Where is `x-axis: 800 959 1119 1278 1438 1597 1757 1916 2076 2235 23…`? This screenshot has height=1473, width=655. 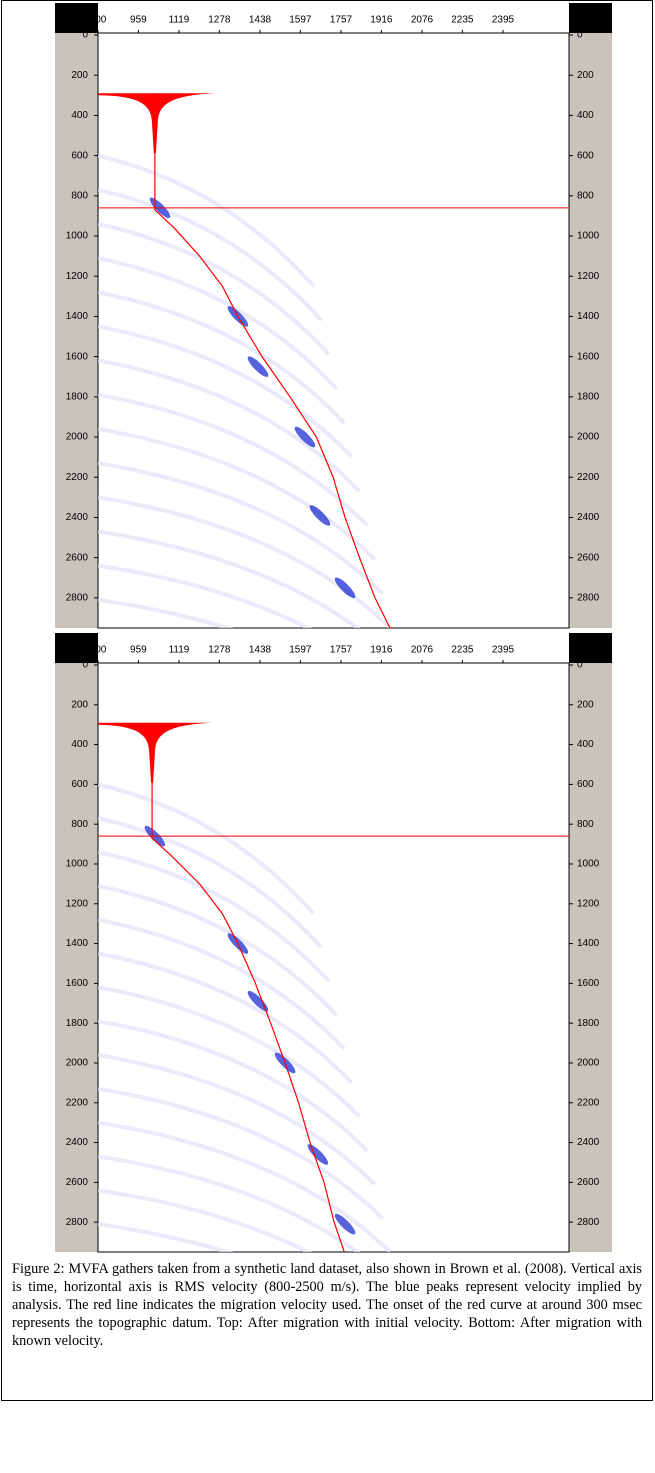 x-axis: 800 959 1119 1278 1438 1597 1757 1916 2076 2235 23… is located at coordinates (302, 654).